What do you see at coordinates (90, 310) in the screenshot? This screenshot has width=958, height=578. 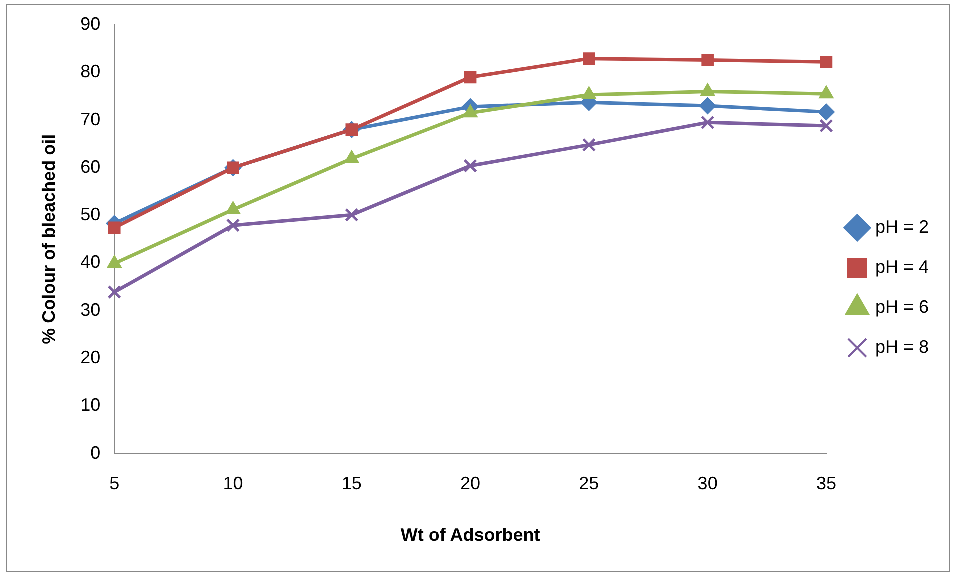 I see `y-tick-label: 30` at bounding box center [90, 310].